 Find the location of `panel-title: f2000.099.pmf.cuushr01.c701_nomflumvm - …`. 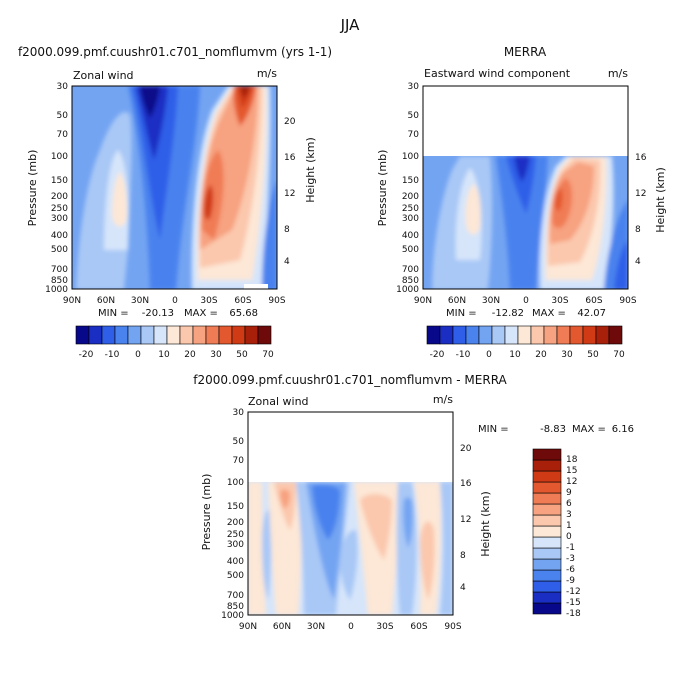

panel-title: f2000.099.pmf.cuushr01.c701_nomflumvm - … is located at coordinates (350, 380).